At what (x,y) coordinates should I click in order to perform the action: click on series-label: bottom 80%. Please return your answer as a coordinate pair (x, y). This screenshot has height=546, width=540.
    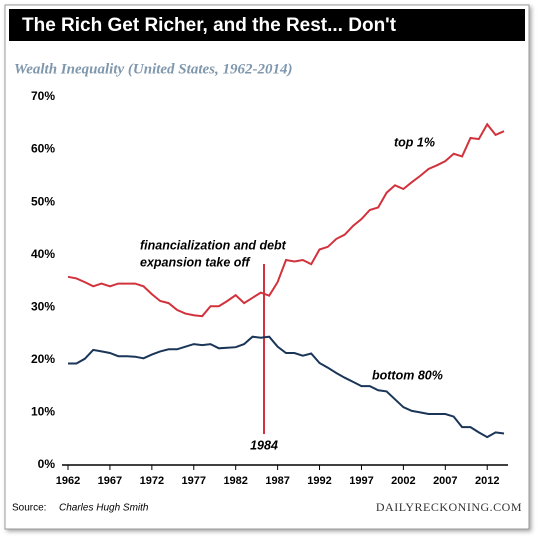
    Looking at the image, I should click on (407, 375).